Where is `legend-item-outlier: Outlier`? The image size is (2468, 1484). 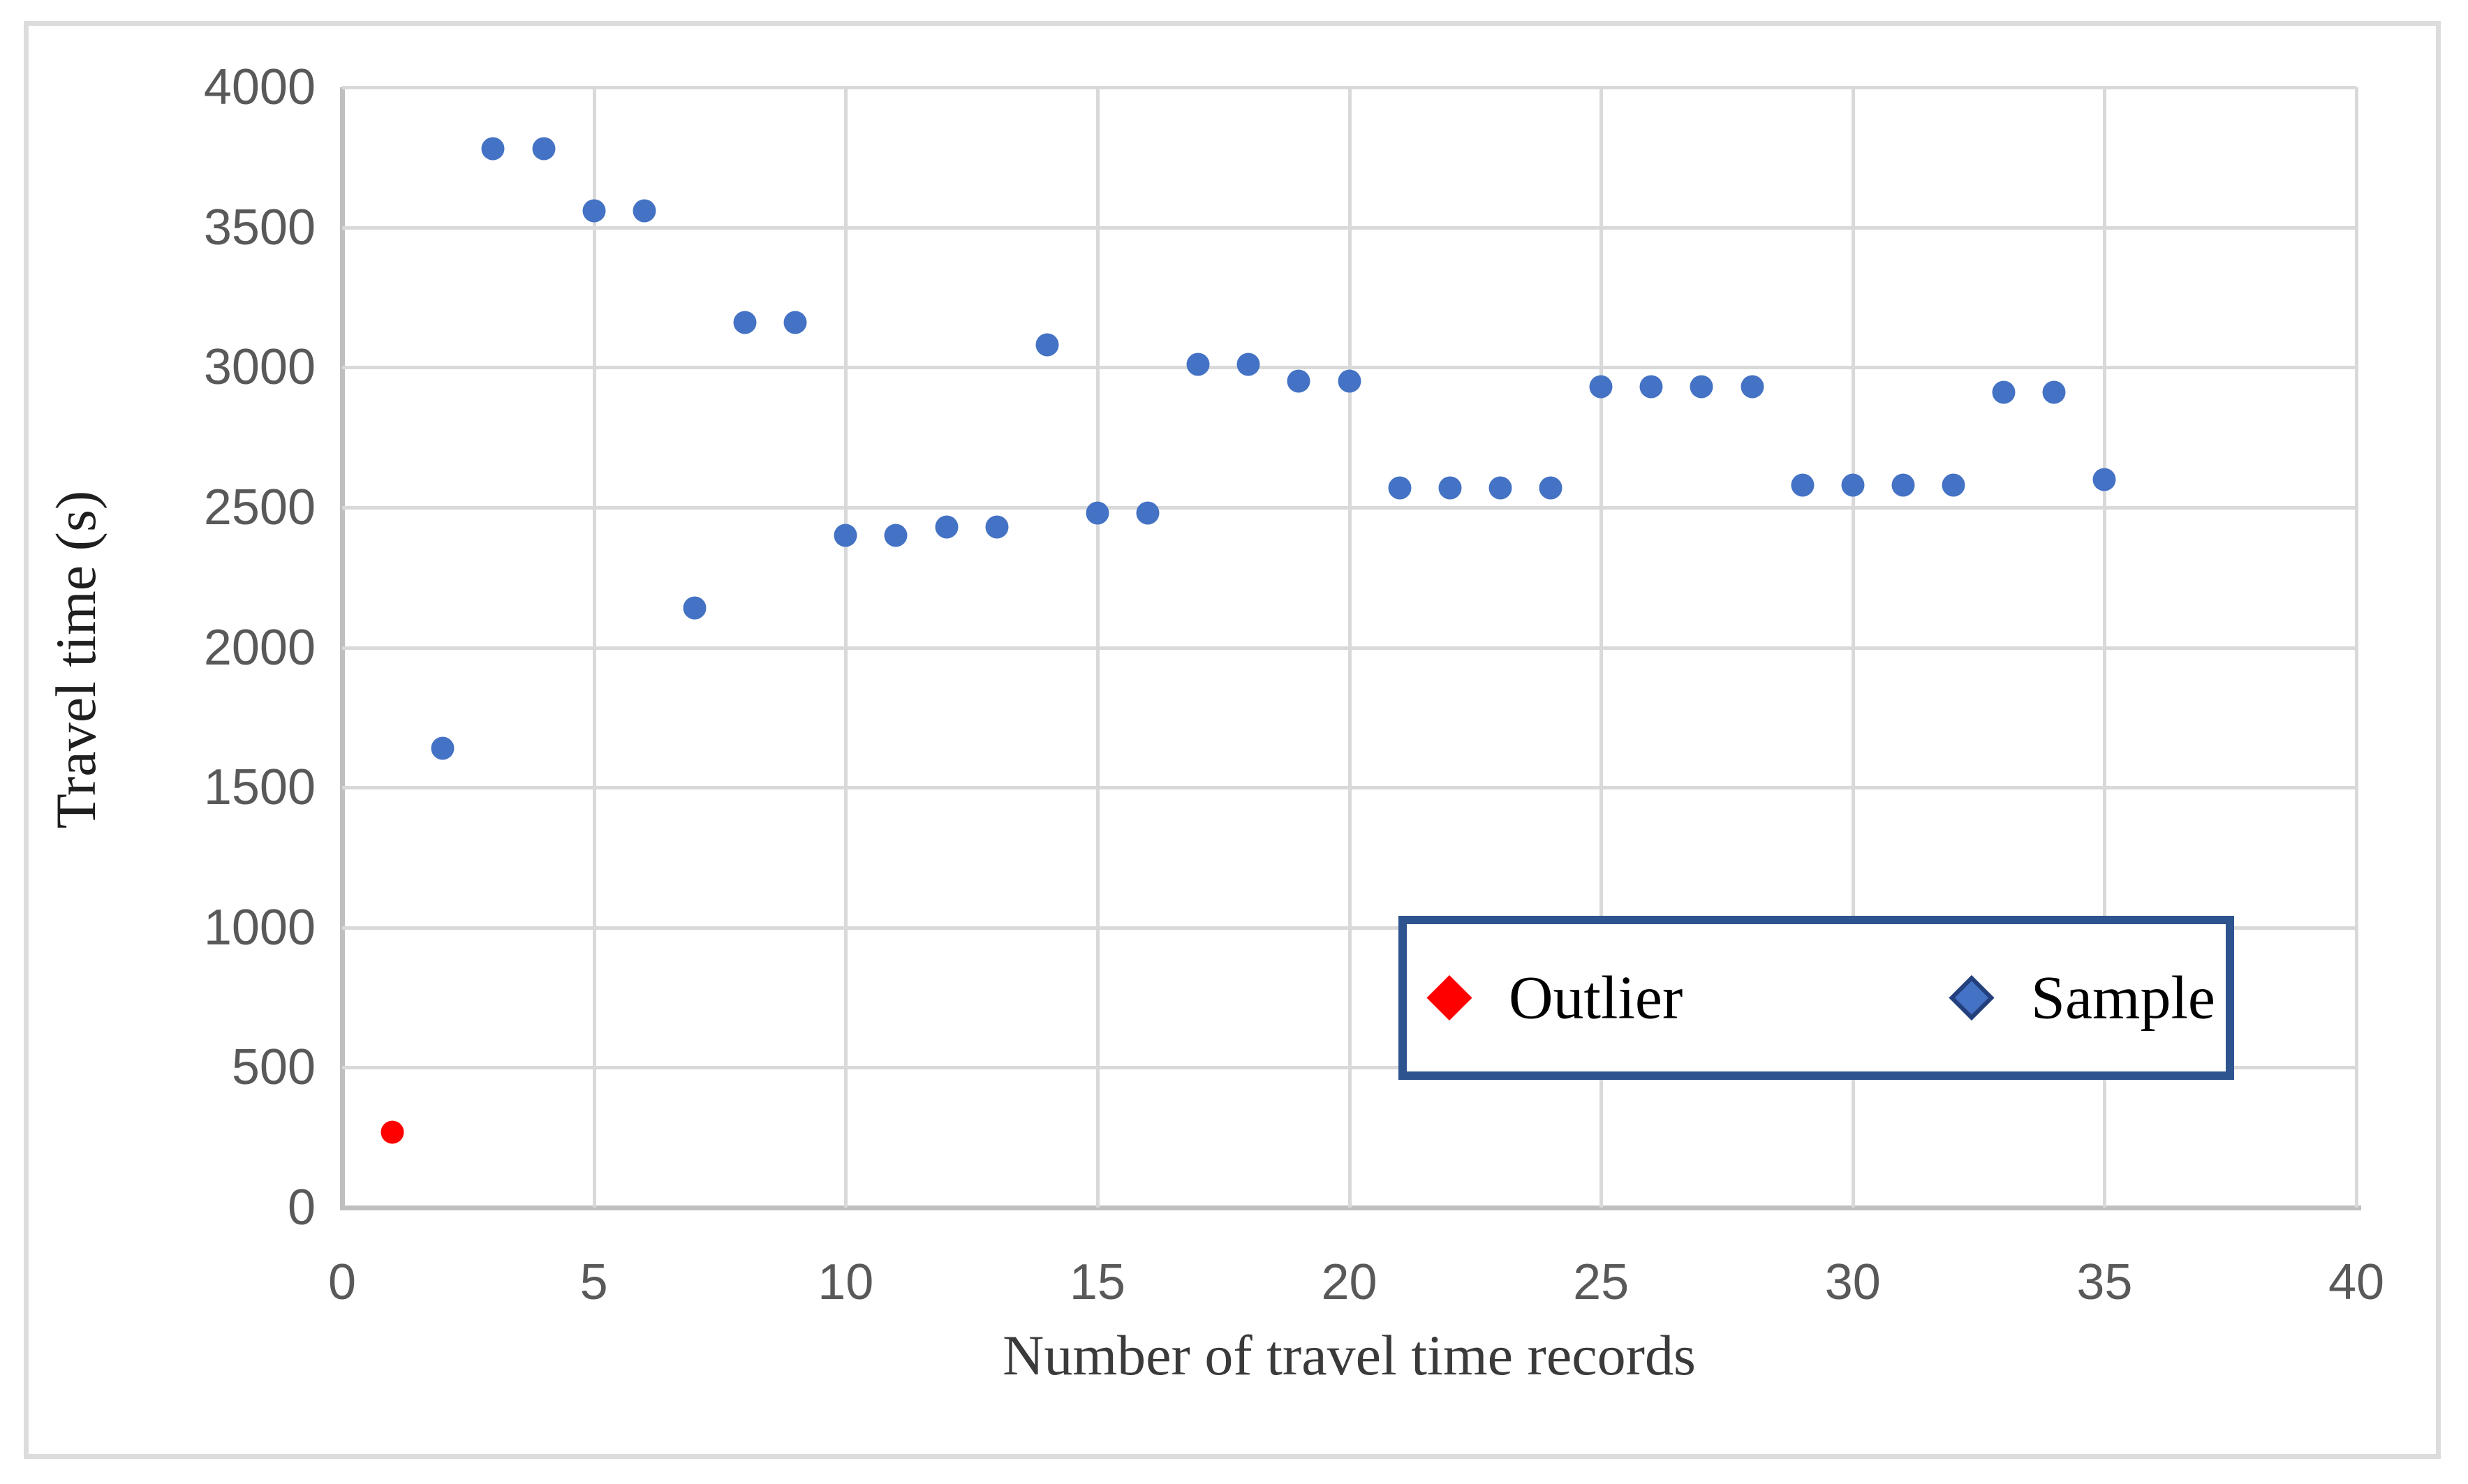 legend-item-outlier: Outlier is located at coordinates (1554, 998).